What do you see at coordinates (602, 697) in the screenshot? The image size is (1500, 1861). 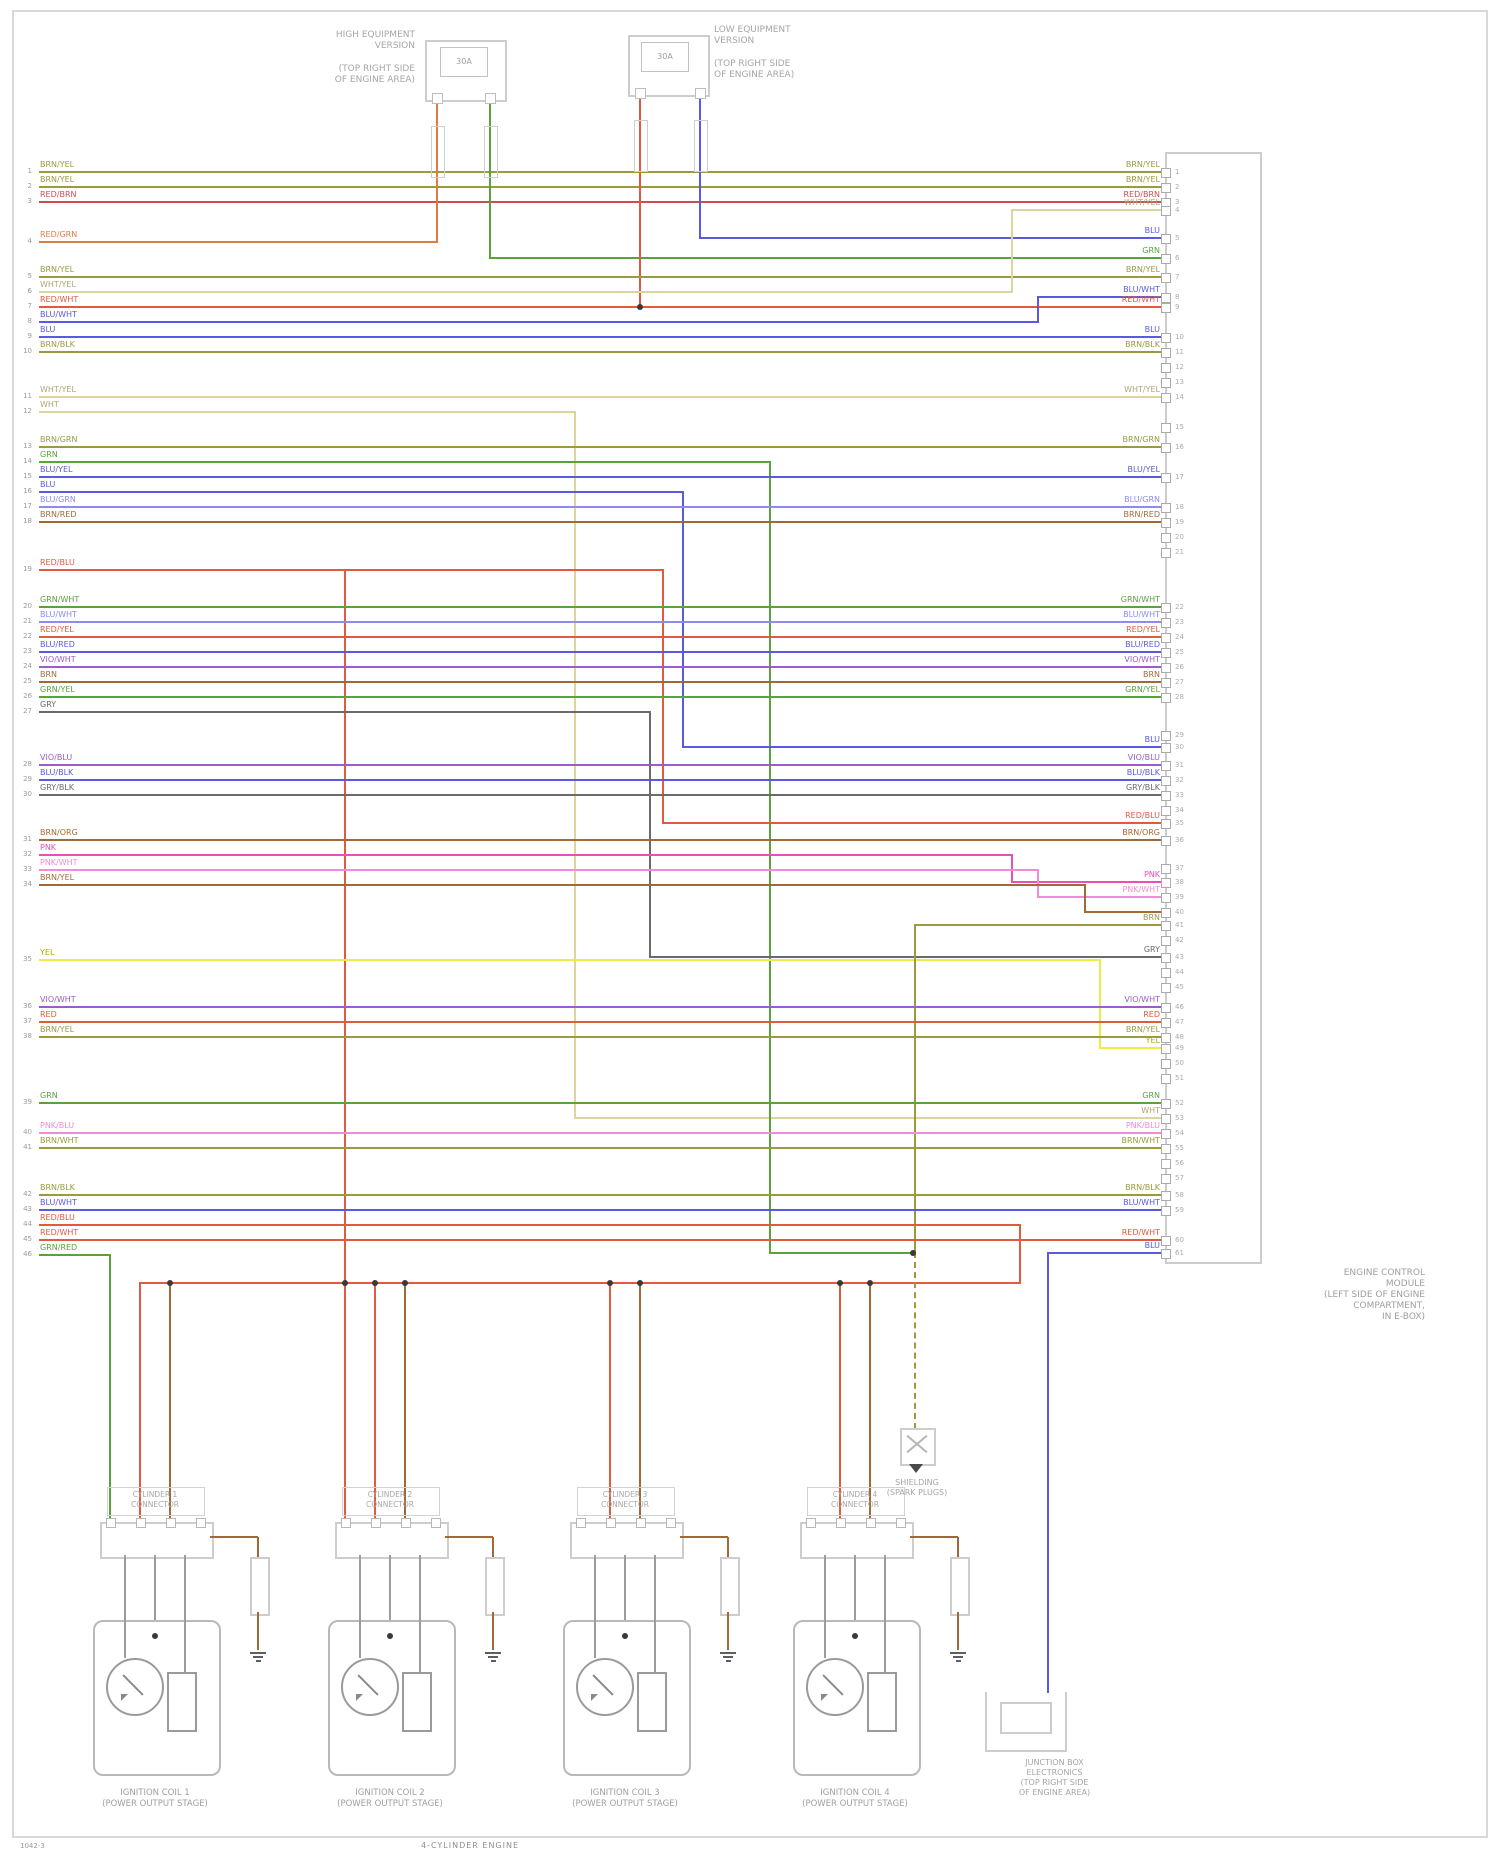 I see `wire-w31` at bounding box center [602, 697].